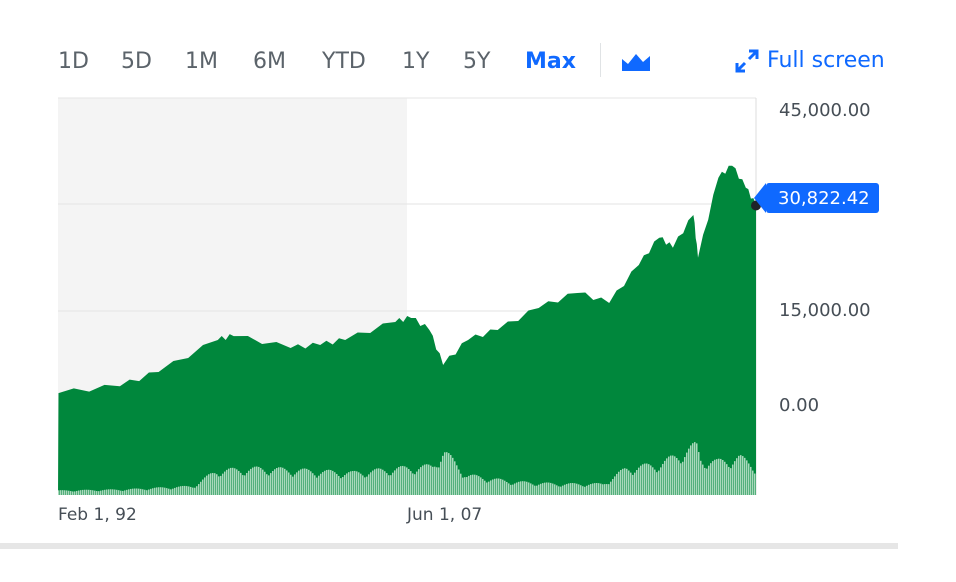 This screenshot has height=582, width=956. What do you see at coordinates (445, 515) in the screenshot?
I see `x-tick-label: Jun 1, 07` at bounding box center [445, 515].